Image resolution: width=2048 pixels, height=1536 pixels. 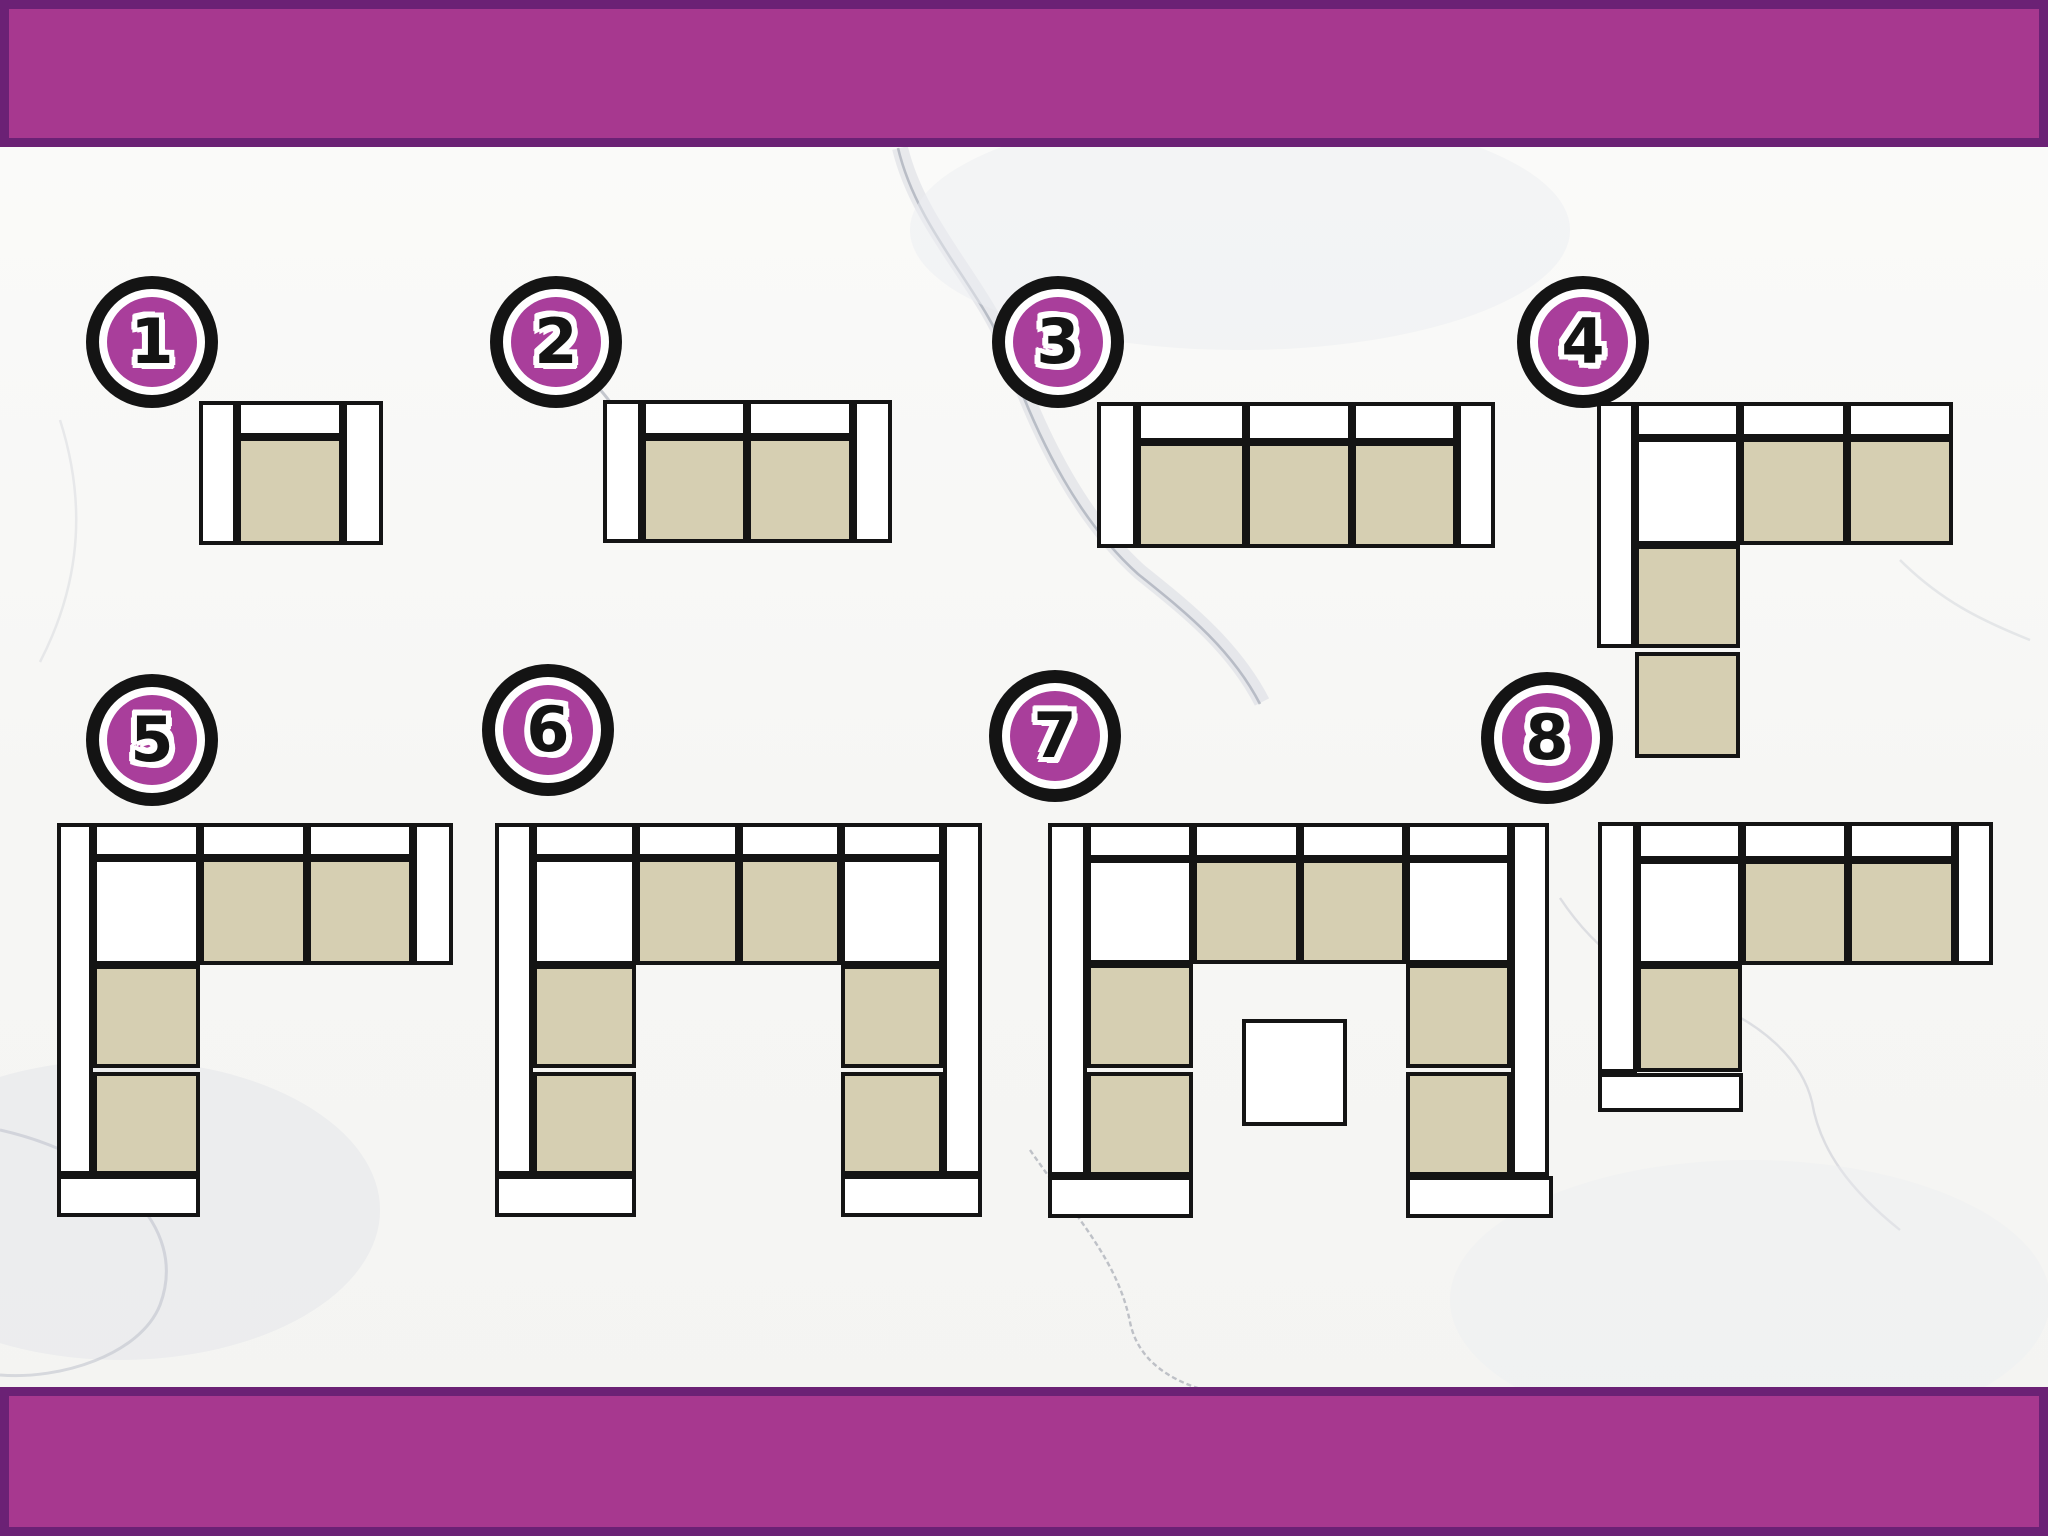 I want to click on option-badge-circle: 8, so click(x=1547, y=738).